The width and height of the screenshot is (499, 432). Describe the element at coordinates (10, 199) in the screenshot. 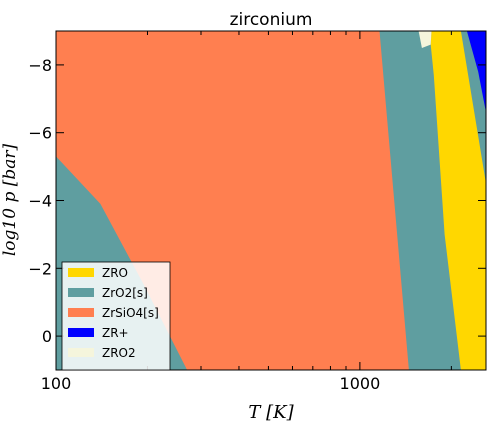

I see `y-axis-label: log10 p [bar]` at that location.